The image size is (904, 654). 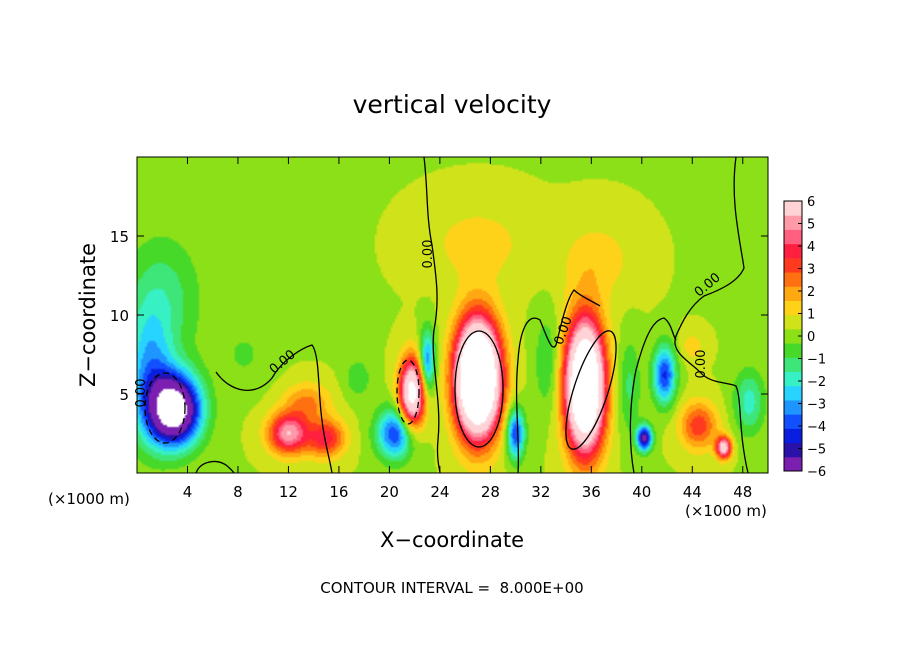 I want to click on y-axis-label: Z−coordinate, so click(x=88, y=315).